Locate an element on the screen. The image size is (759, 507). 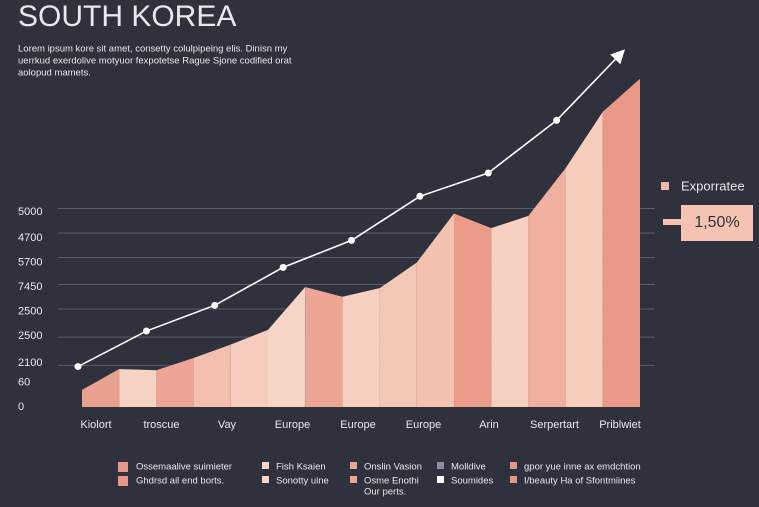
legend-label: Molldive is located at coordinates (468, 467).